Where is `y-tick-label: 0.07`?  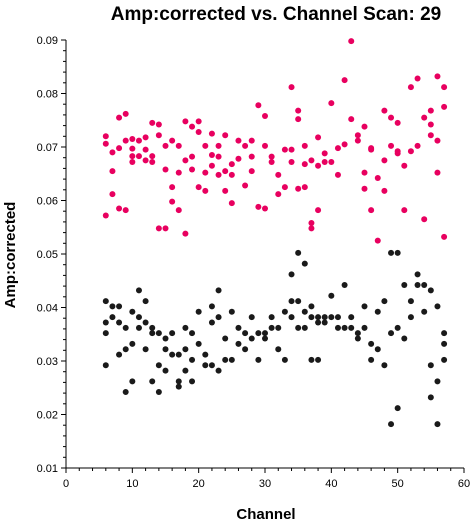
y-tick-label: 0.07 is located at coordinates (47, 148).